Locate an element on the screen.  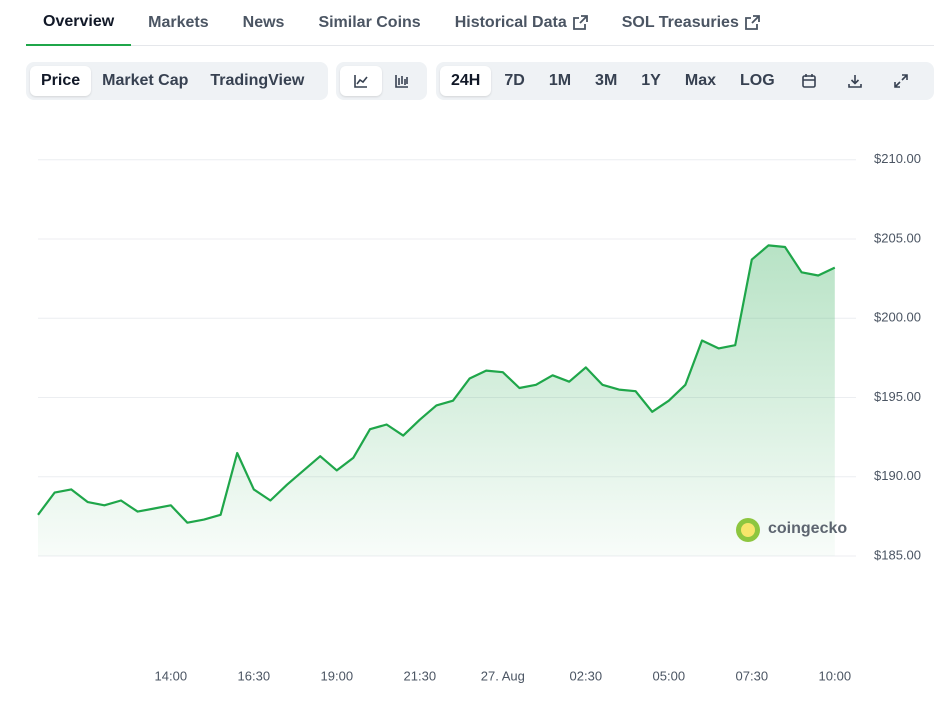
range-button: 3M is located at coordinates (606, 80).